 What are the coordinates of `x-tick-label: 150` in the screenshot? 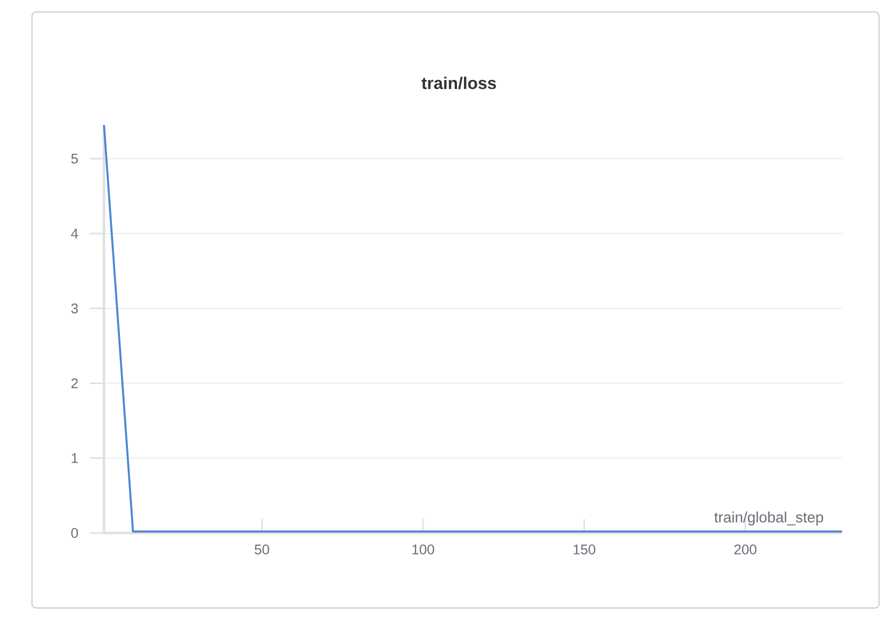 It's located at (585, 549).